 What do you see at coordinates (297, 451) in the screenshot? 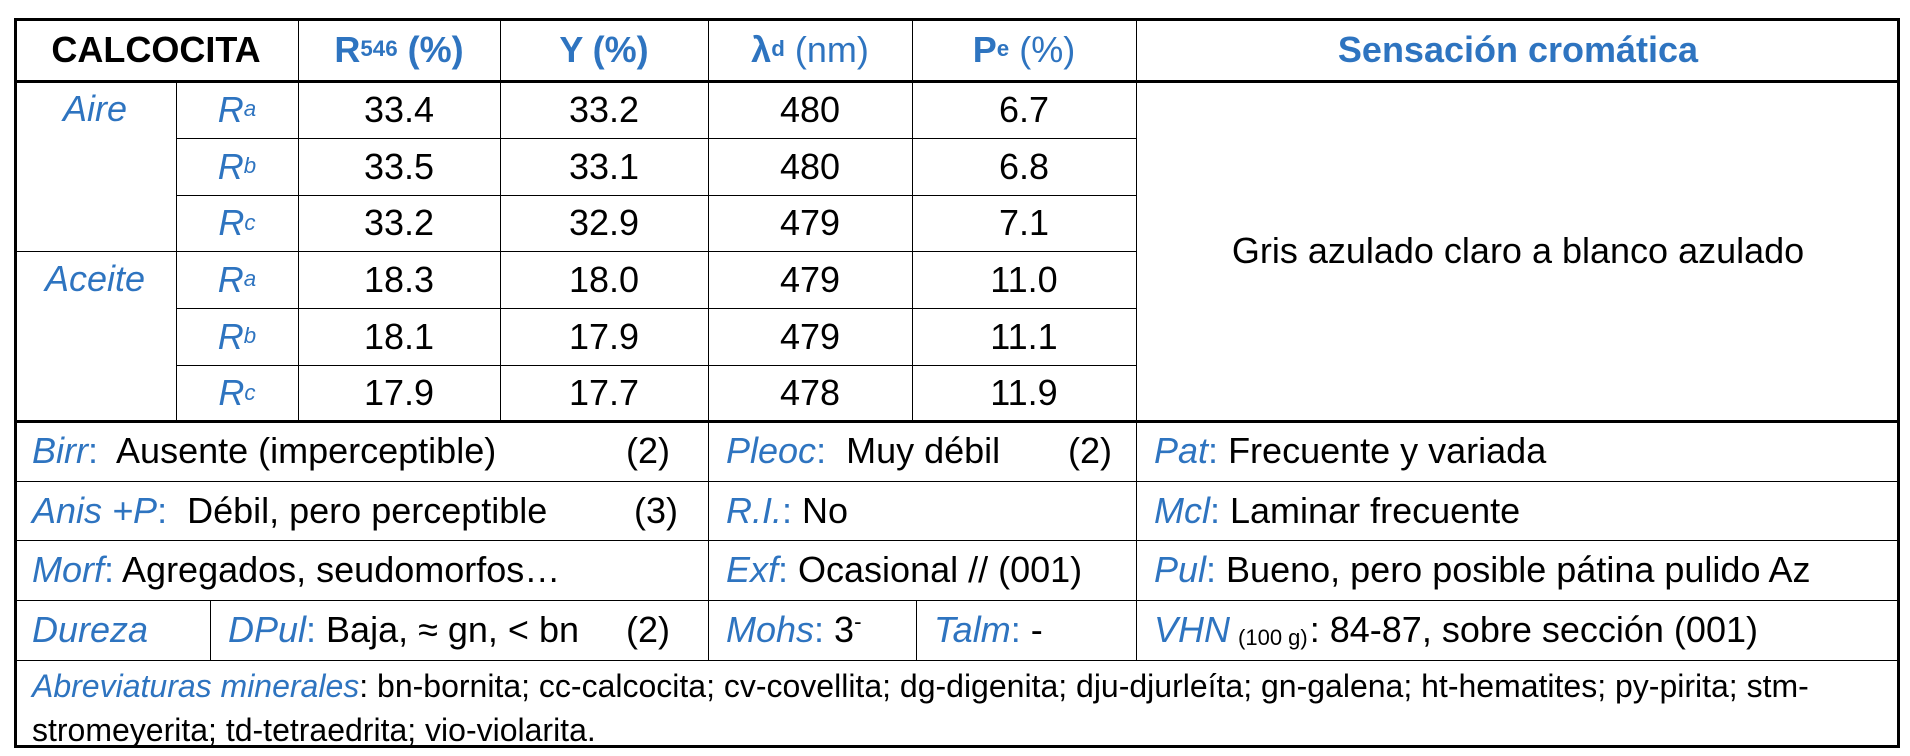
I see `birr-value: Ausente (imperceptible)` at bounding box center [297, 451].